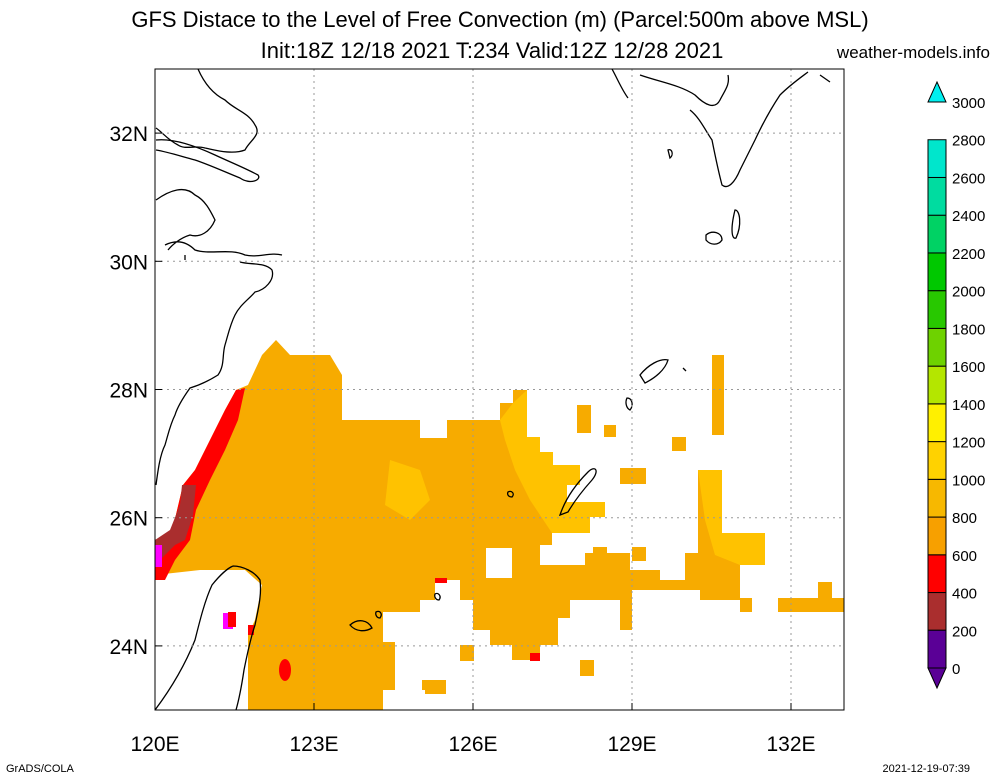 This screenshot has height=779, width=1000. I want to click on colorbar-level-label: 400, so click(964, 594).